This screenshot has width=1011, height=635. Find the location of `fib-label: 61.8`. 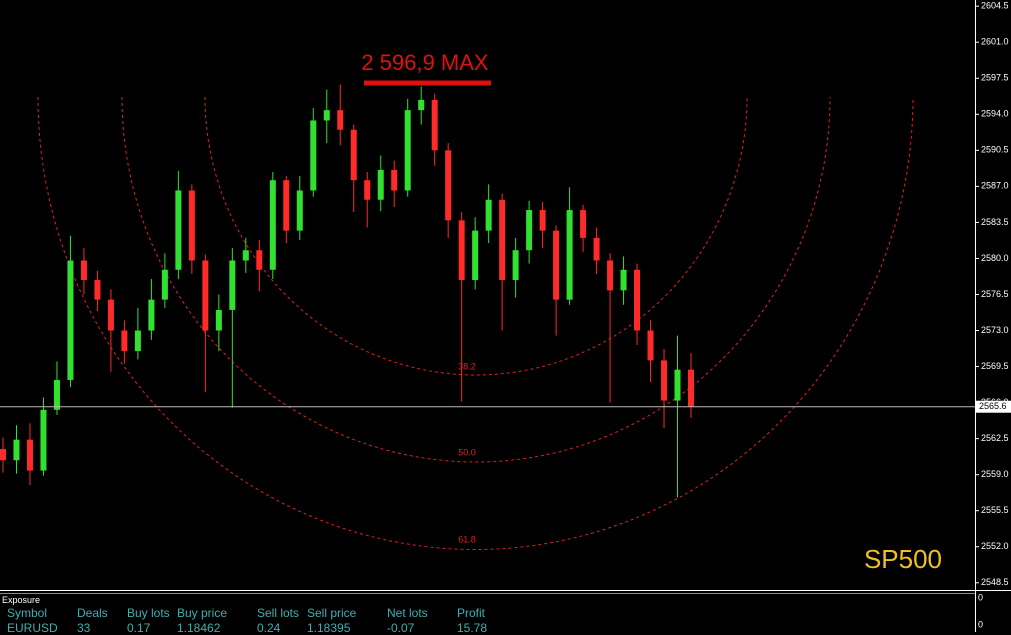

fib-label: 61.8 is located at coordinates (467, 539).